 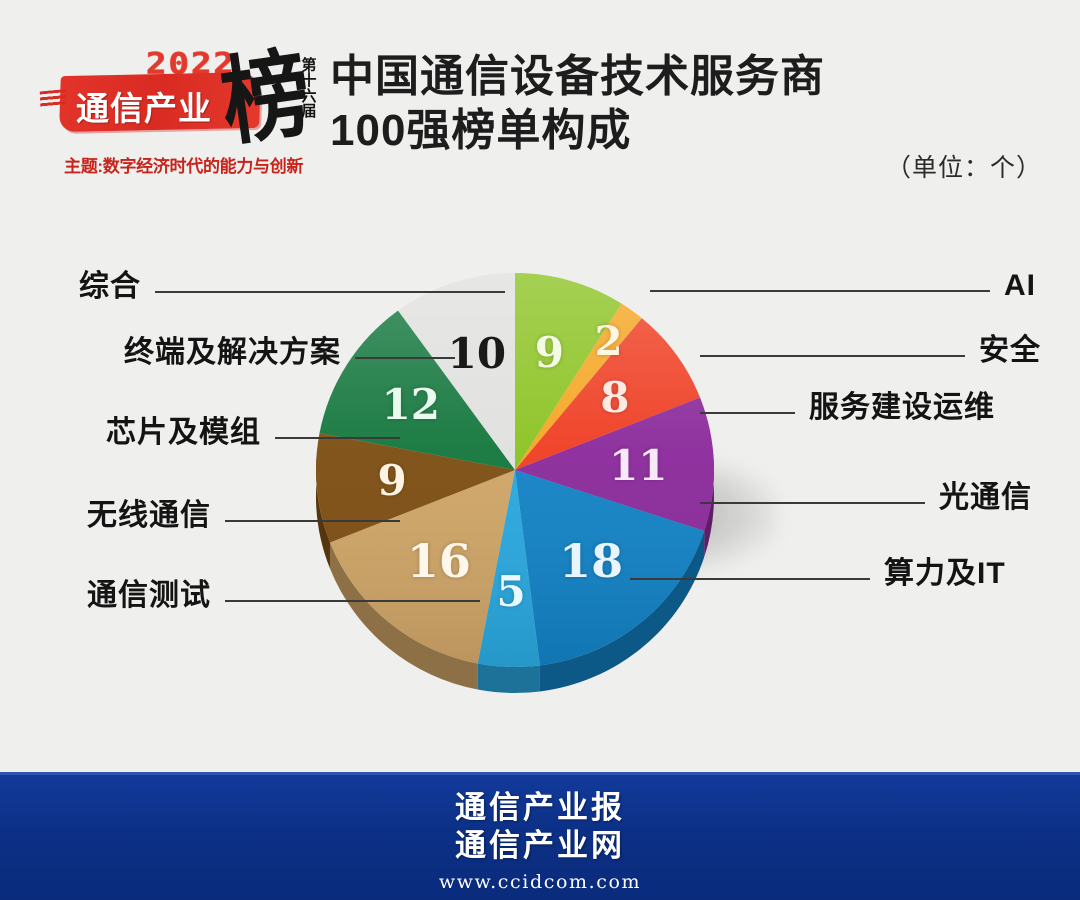 I want to click on logo-subtitle: 主题:数字经济时代的能力与创新, so click(x=184, y=166).